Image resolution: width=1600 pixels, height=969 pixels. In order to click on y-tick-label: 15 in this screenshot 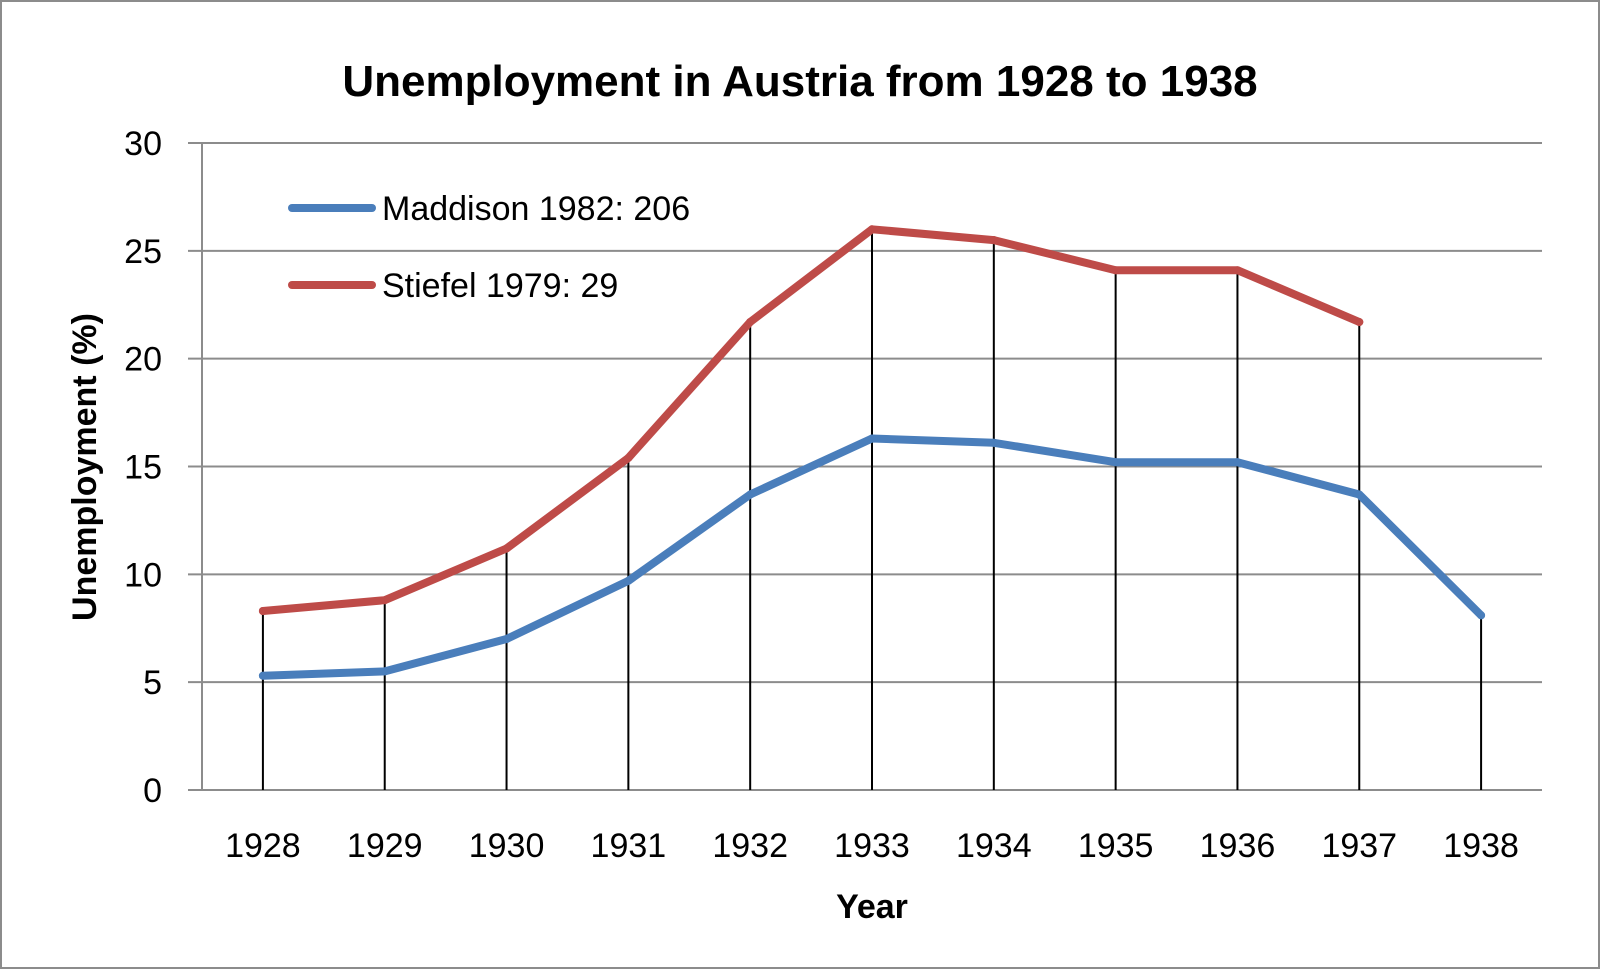, I will do `click(143, 468)`.